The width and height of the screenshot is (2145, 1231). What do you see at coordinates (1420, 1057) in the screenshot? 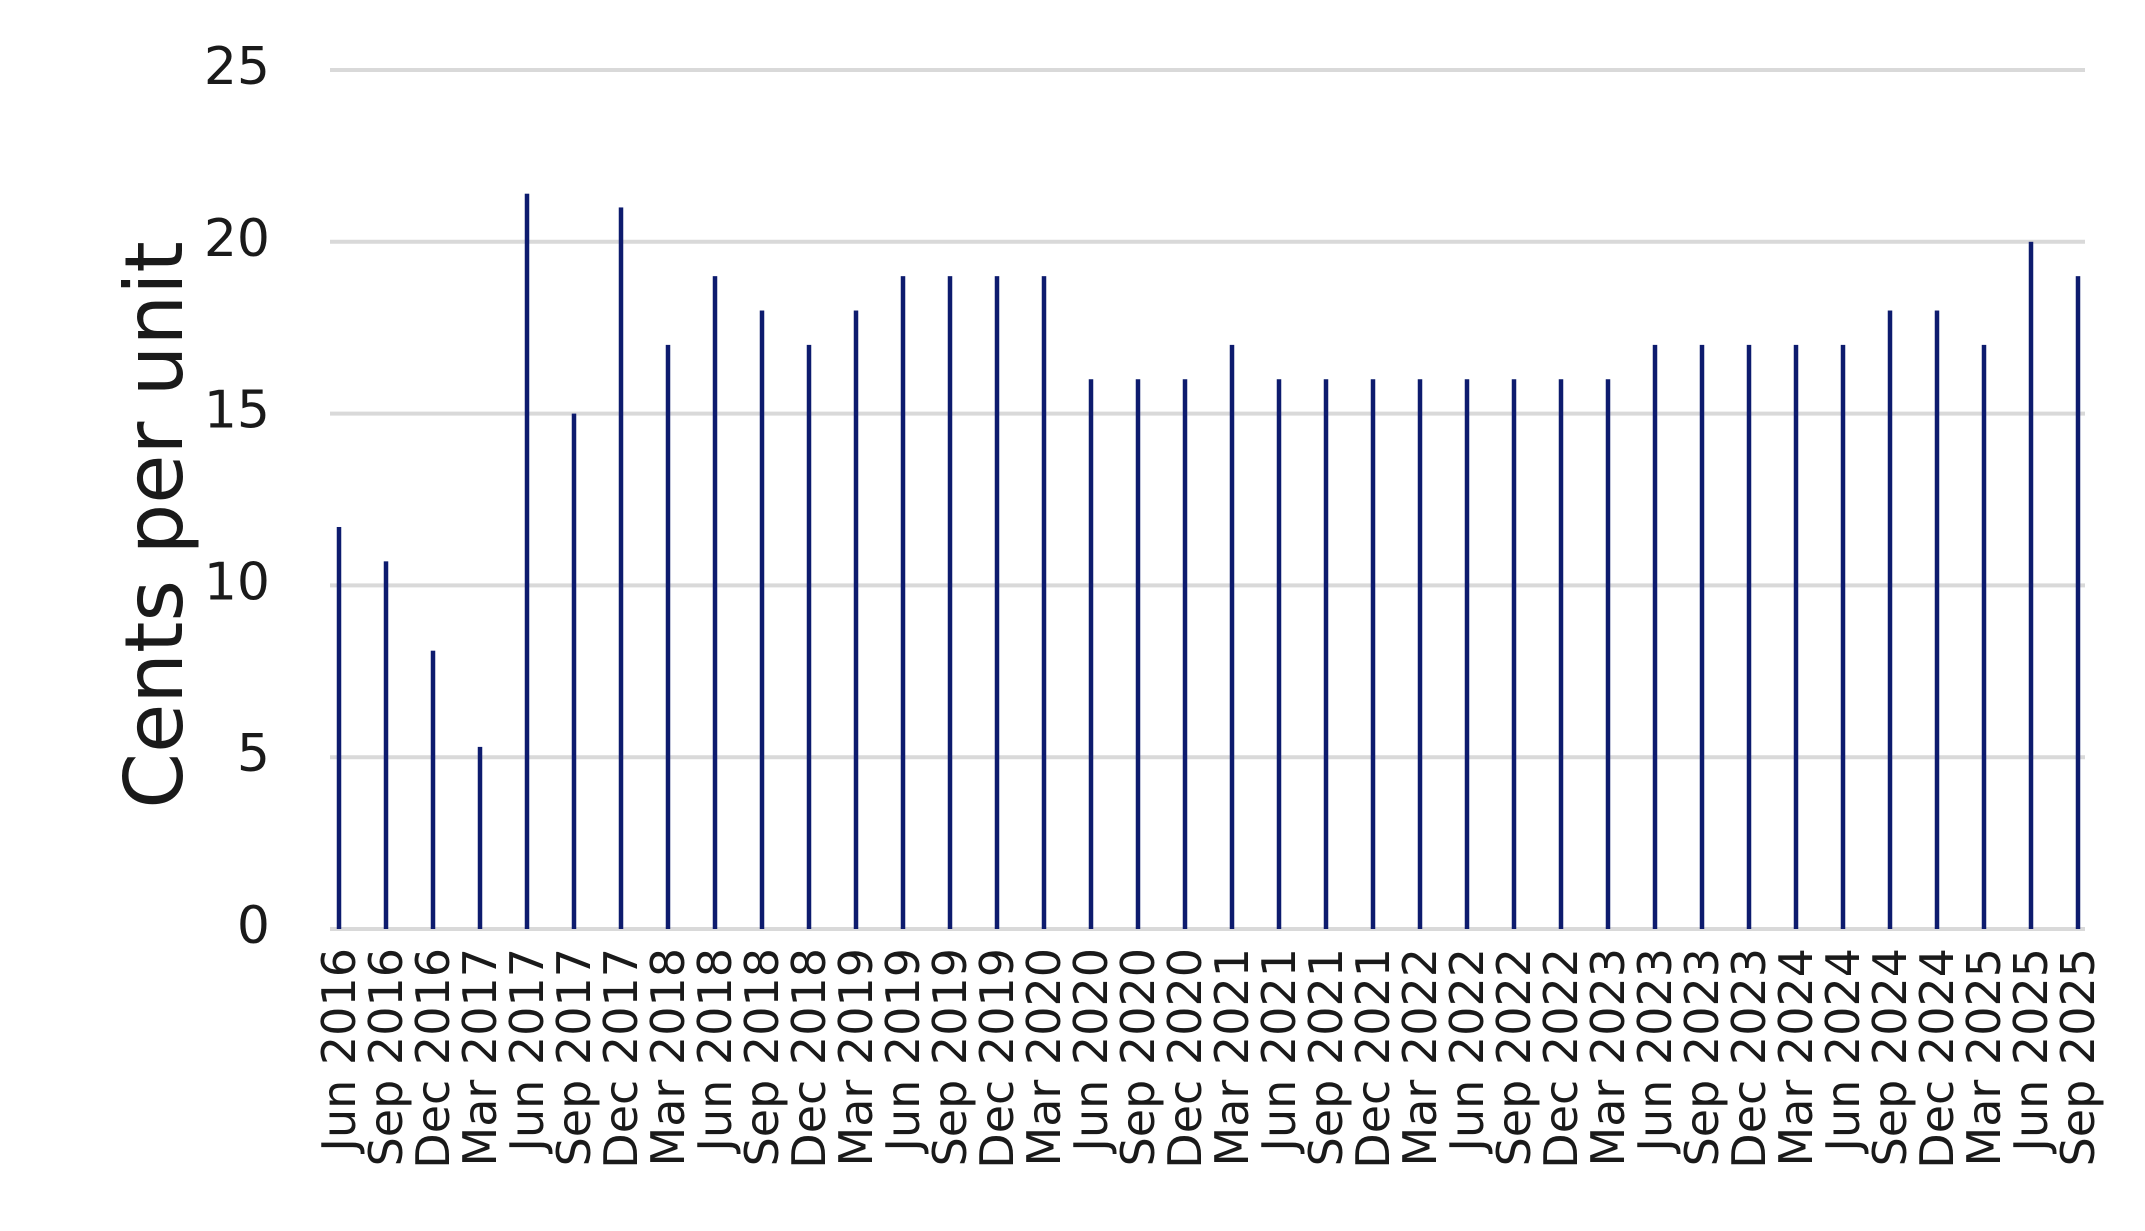
I see `x-tick-label: Mar 2022` at bounding box center [1420, 1057].